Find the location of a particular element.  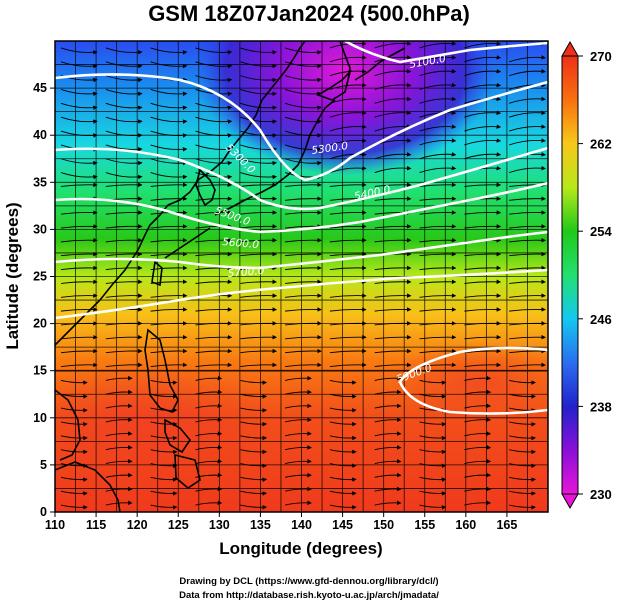

x-tick-label: 140 is located at coordinates (301, 525).